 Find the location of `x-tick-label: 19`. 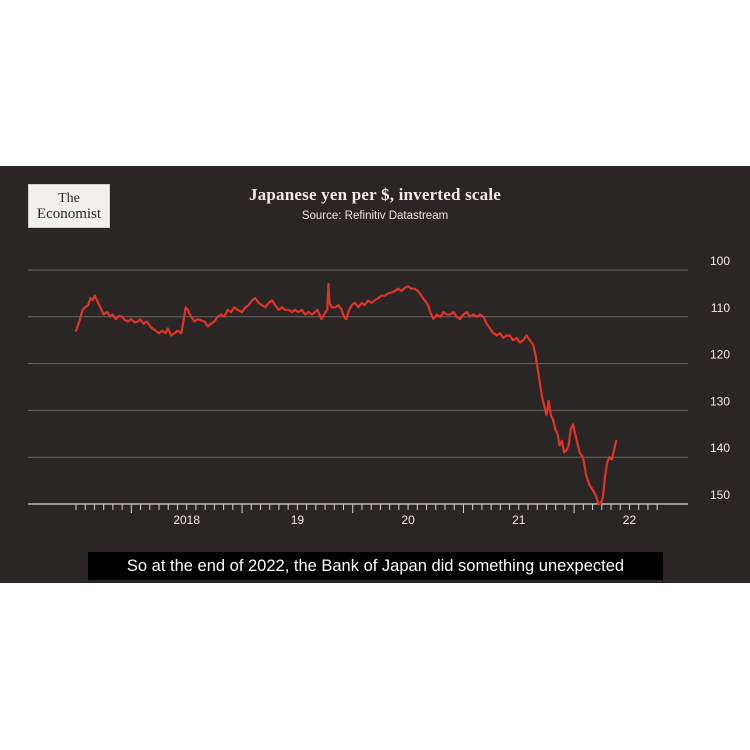

x-tick-label: 19 is located at coordinates (298, 520).